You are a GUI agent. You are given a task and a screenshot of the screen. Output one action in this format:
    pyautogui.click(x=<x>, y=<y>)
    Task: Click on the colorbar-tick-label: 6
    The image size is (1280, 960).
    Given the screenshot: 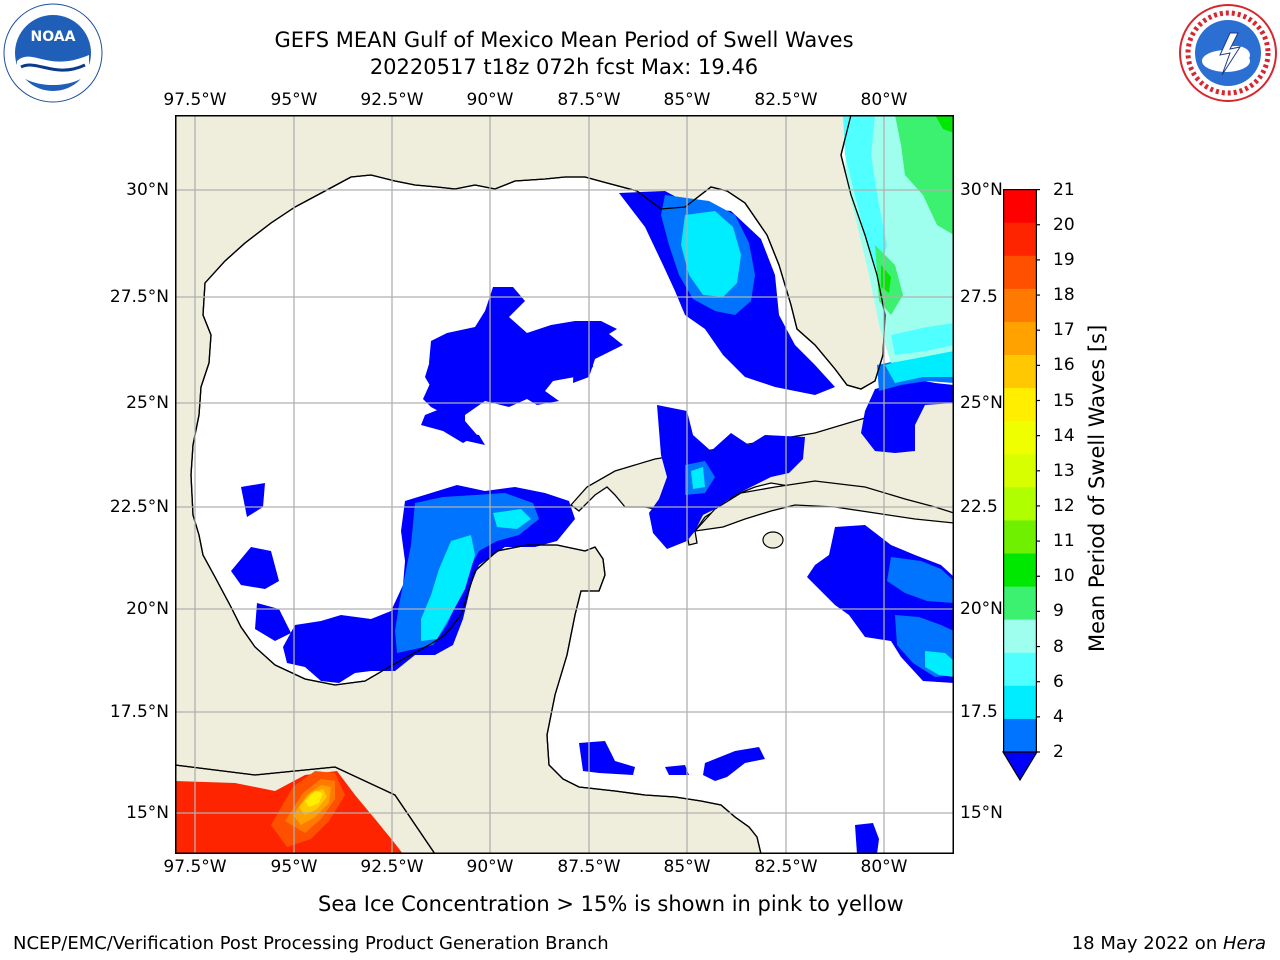 What is the action you would take?
    pyautogui.click(x=1058, y=681)
    